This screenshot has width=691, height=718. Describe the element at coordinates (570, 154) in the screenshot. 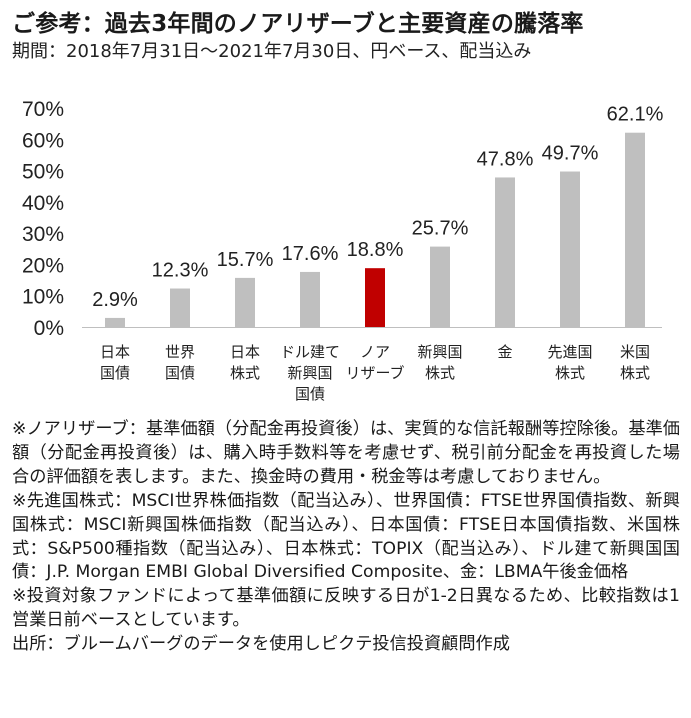

I see `data-label: 49.7%` at that location.